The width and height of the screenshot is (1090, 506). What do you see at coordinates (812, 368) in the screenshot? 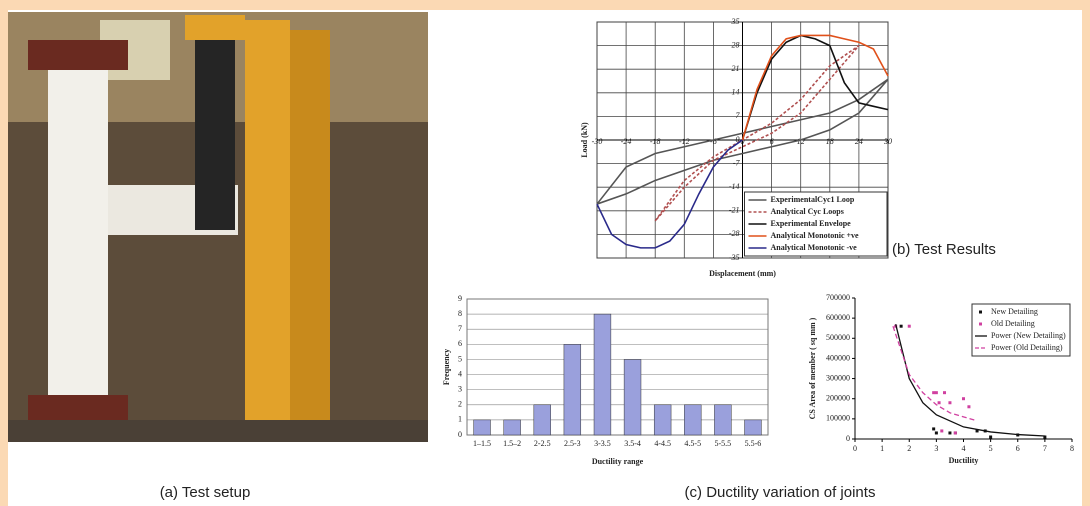
I see `y-axis-title: CS Area of member ( sq mm )` at bounding box center [812, 368].